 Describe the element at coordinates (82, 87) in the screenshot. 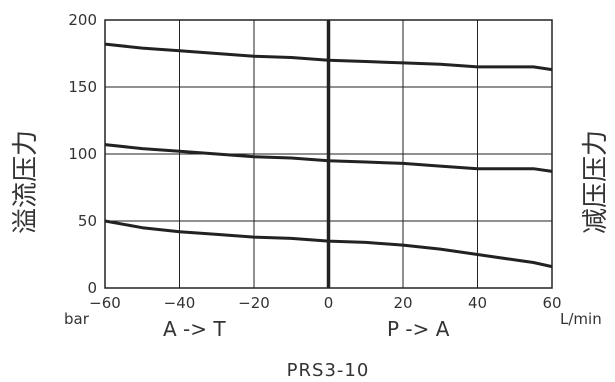

I see `y-tick-label: 150` at that location.